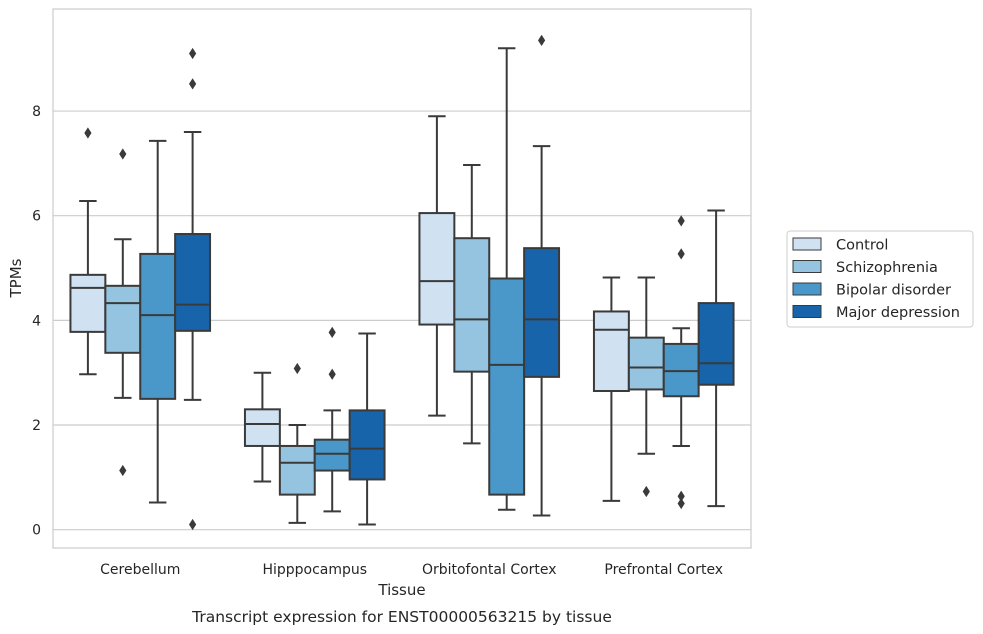  I want to click on y-tick-label: 0, so click(36, 531).